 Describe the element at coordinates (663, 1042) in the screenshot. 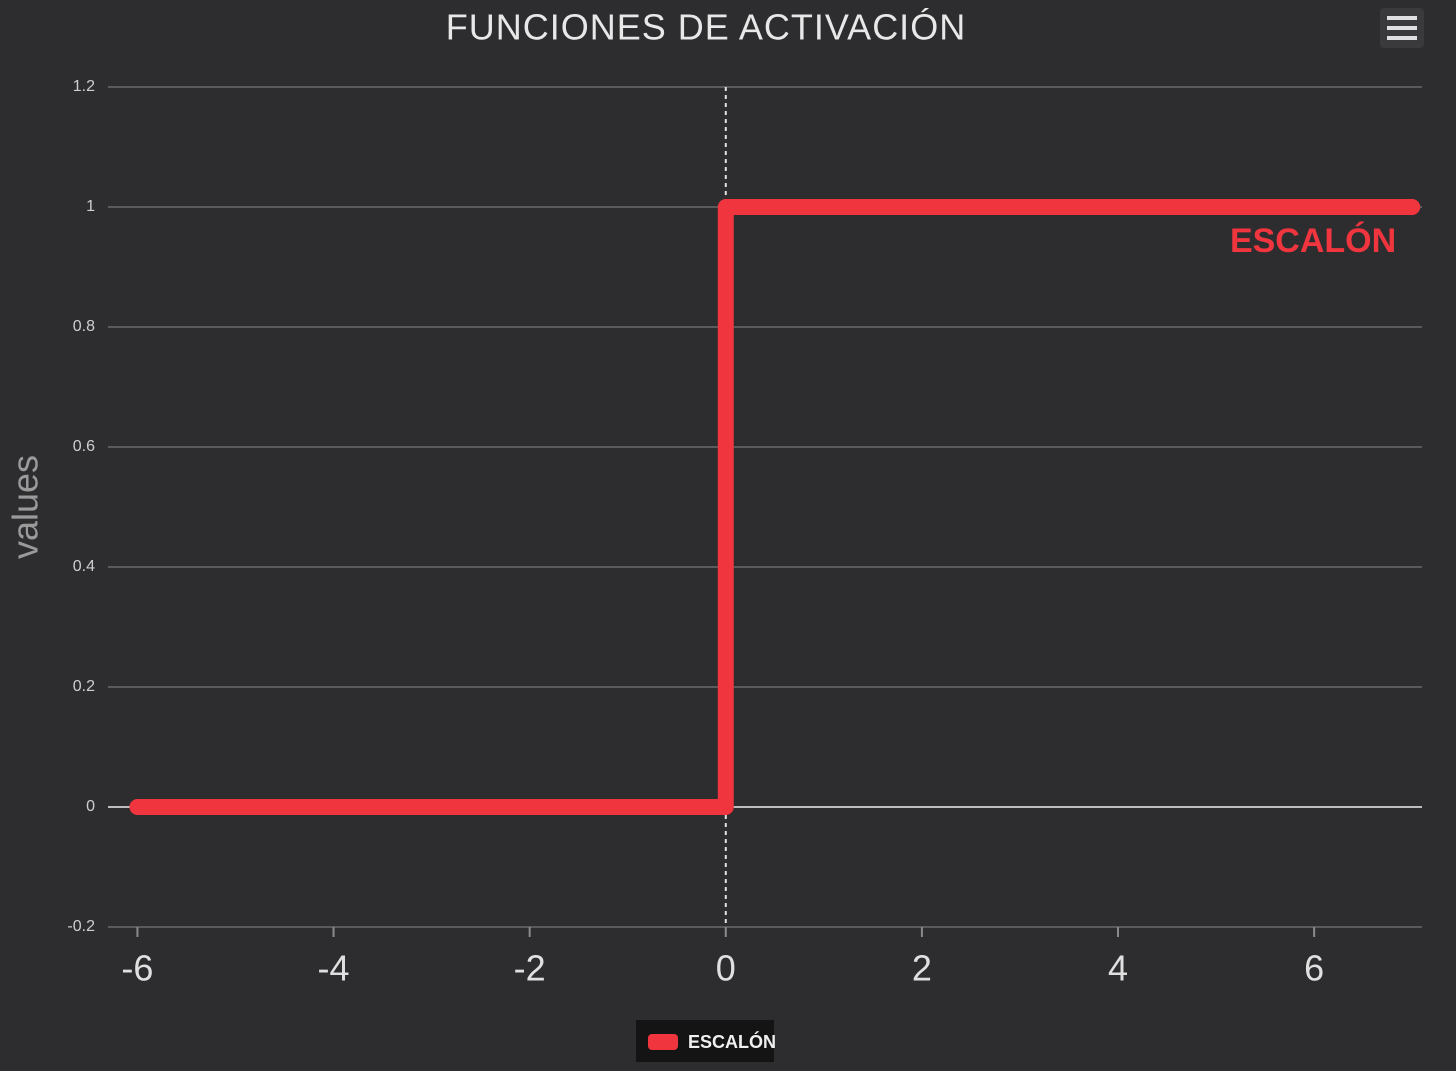

I see `legend-swatch` at that location.